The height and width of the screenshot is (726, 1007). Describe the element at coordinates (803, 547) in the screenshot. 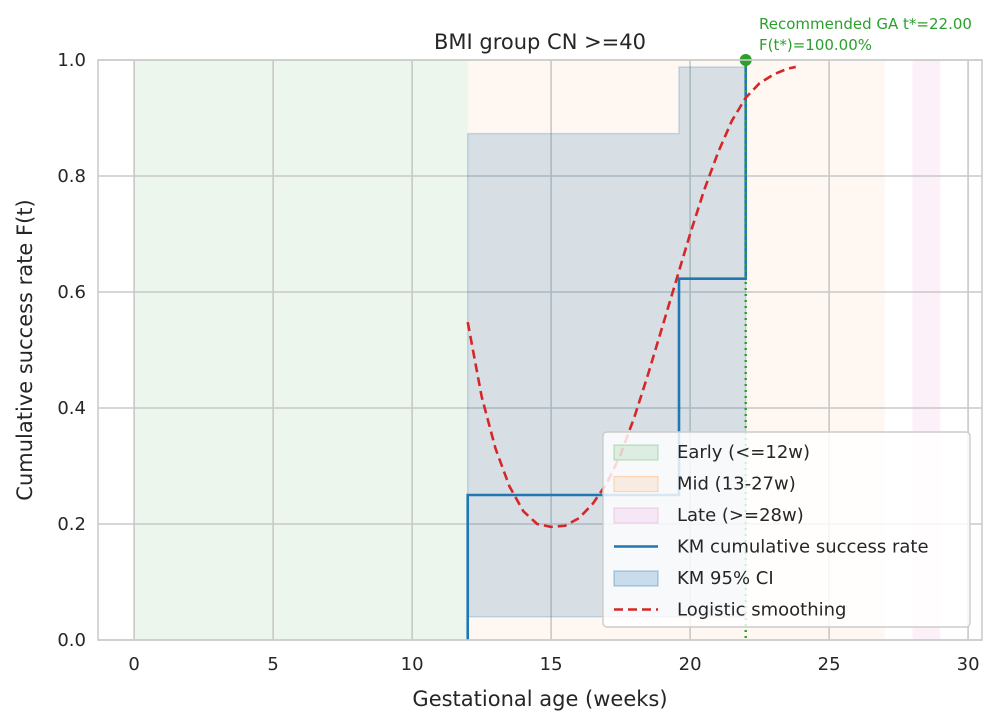

I see `legend-label-3: KM cumulative success rate` at that location.